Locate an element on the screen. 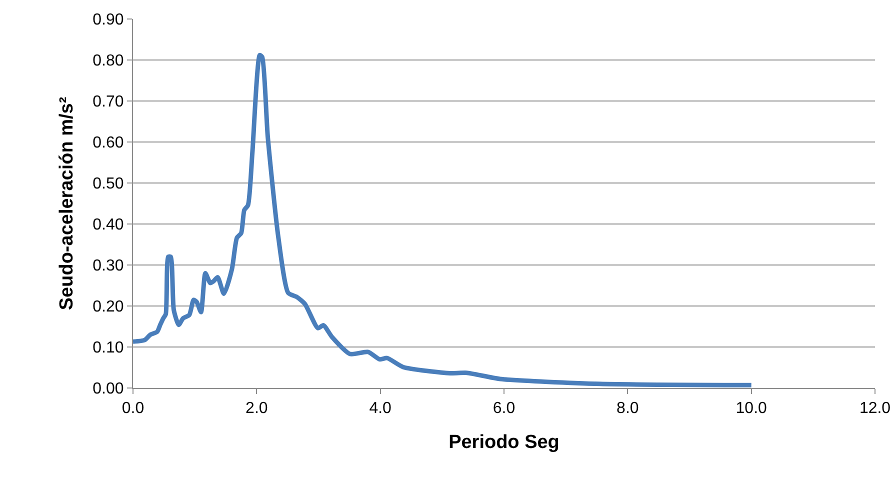  y-tick-label: 0.00 is located at coordinates (108, 389).